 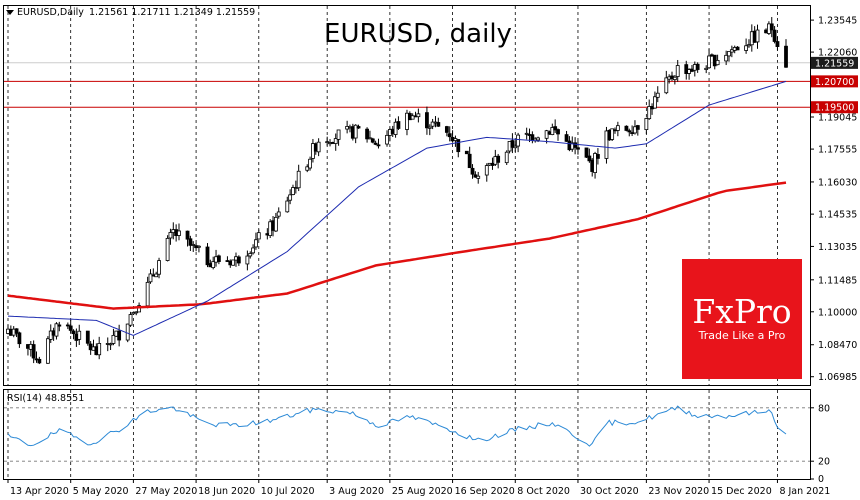 What do you see at coordinates (837, 215) in the screenshot?
I see `y-tick-label: 1.14535` at bounding box center [837, 215].